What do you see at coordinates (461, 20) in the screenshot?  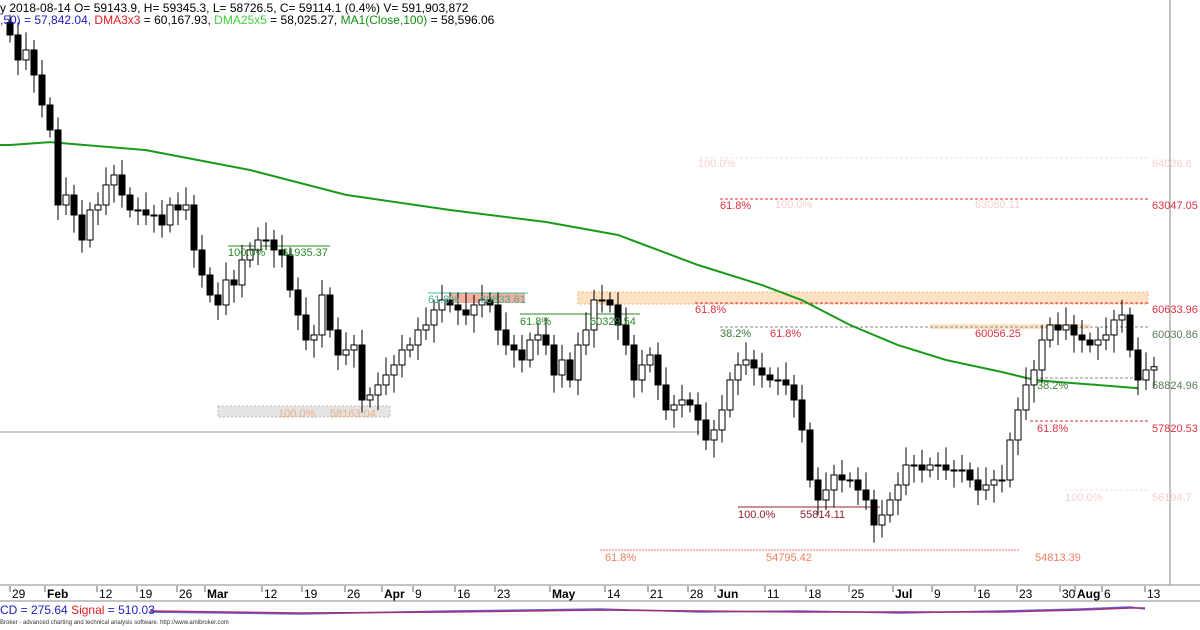 I see `ma100-value: = 58,596.06` at bounding box center [461, 20].